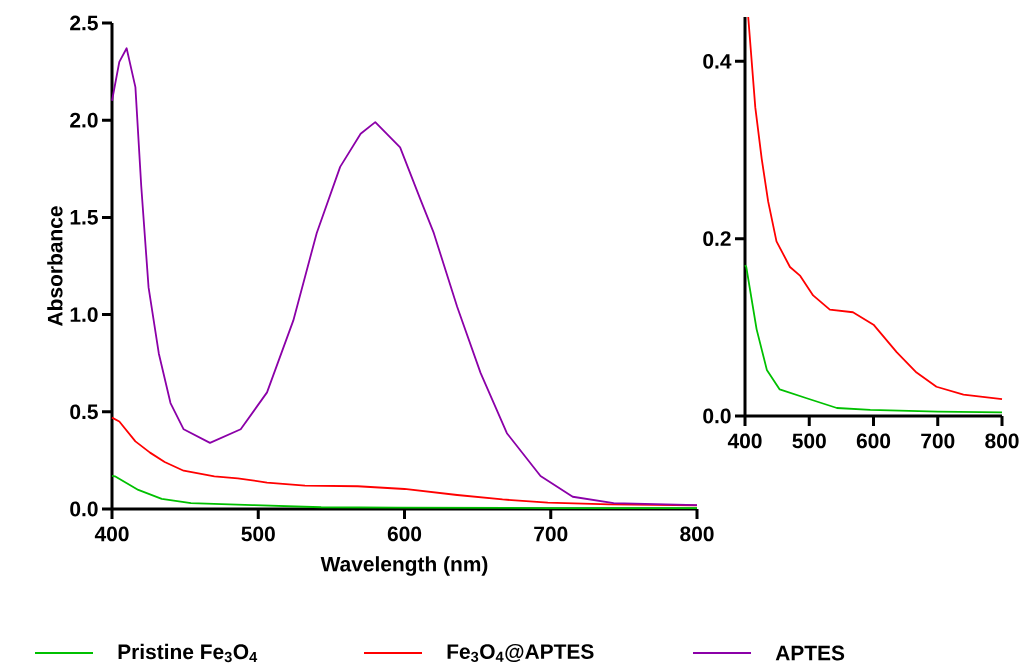  Describe the element at coordinates (84, 120) in the screenshot. I see `y-tick-label: 2.0` at that location.